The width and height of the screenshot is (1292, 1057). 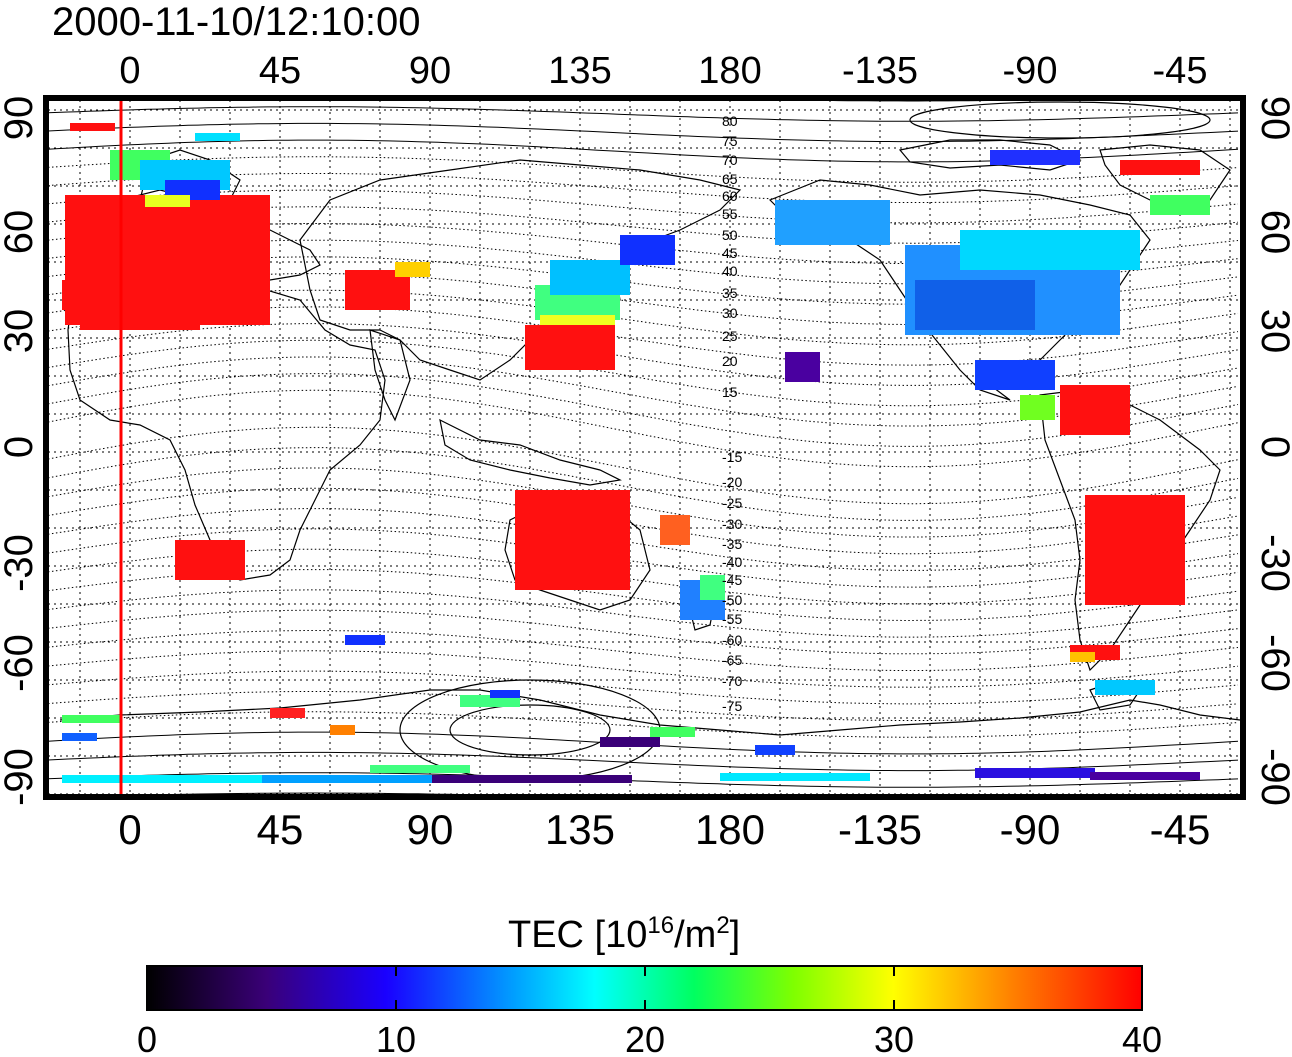 What do you see at coordinates (732, 681) in the screenshot?
I see `contour-label: -70` at bounding box center [732, 681].